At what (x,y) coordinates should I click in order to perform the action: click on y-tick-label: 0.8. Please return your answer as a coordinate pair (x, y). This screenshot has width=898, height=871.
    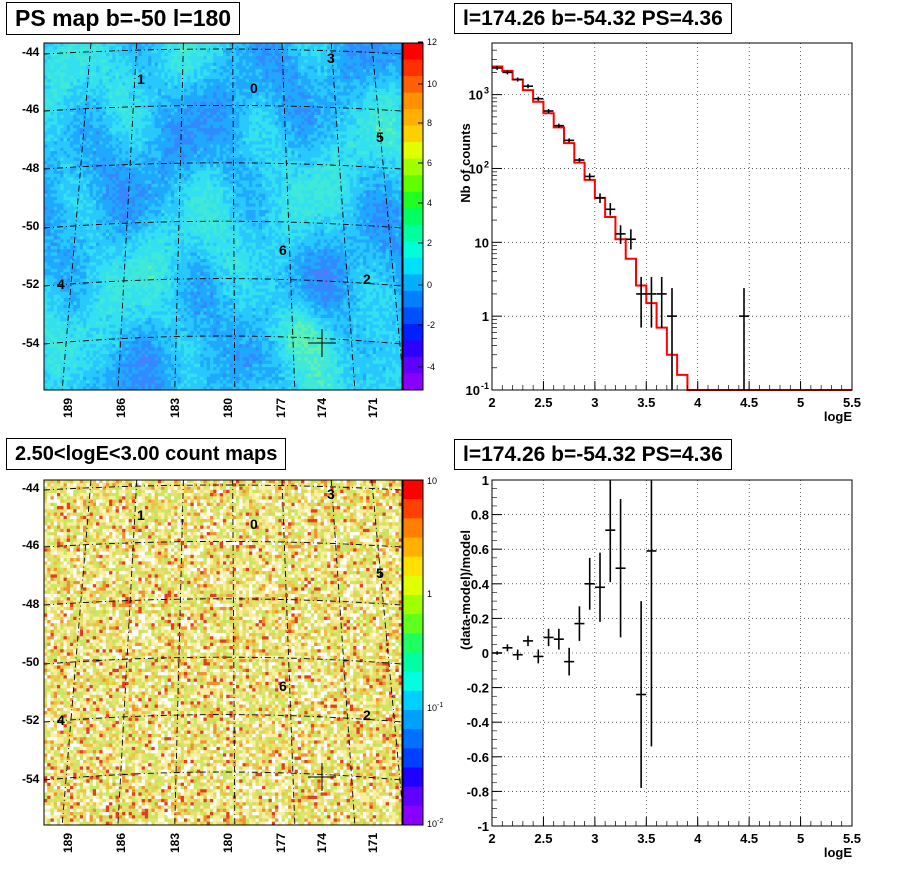
    Looking at the image, I should click on (480, 515).